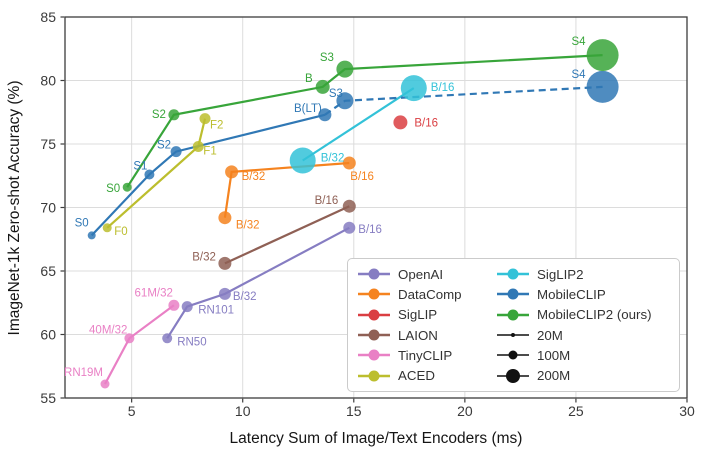 Image resolution: width=704 pixels, height=462 pixels. I want to click on legend-item-openai: OpenAI, so click(426, 274).